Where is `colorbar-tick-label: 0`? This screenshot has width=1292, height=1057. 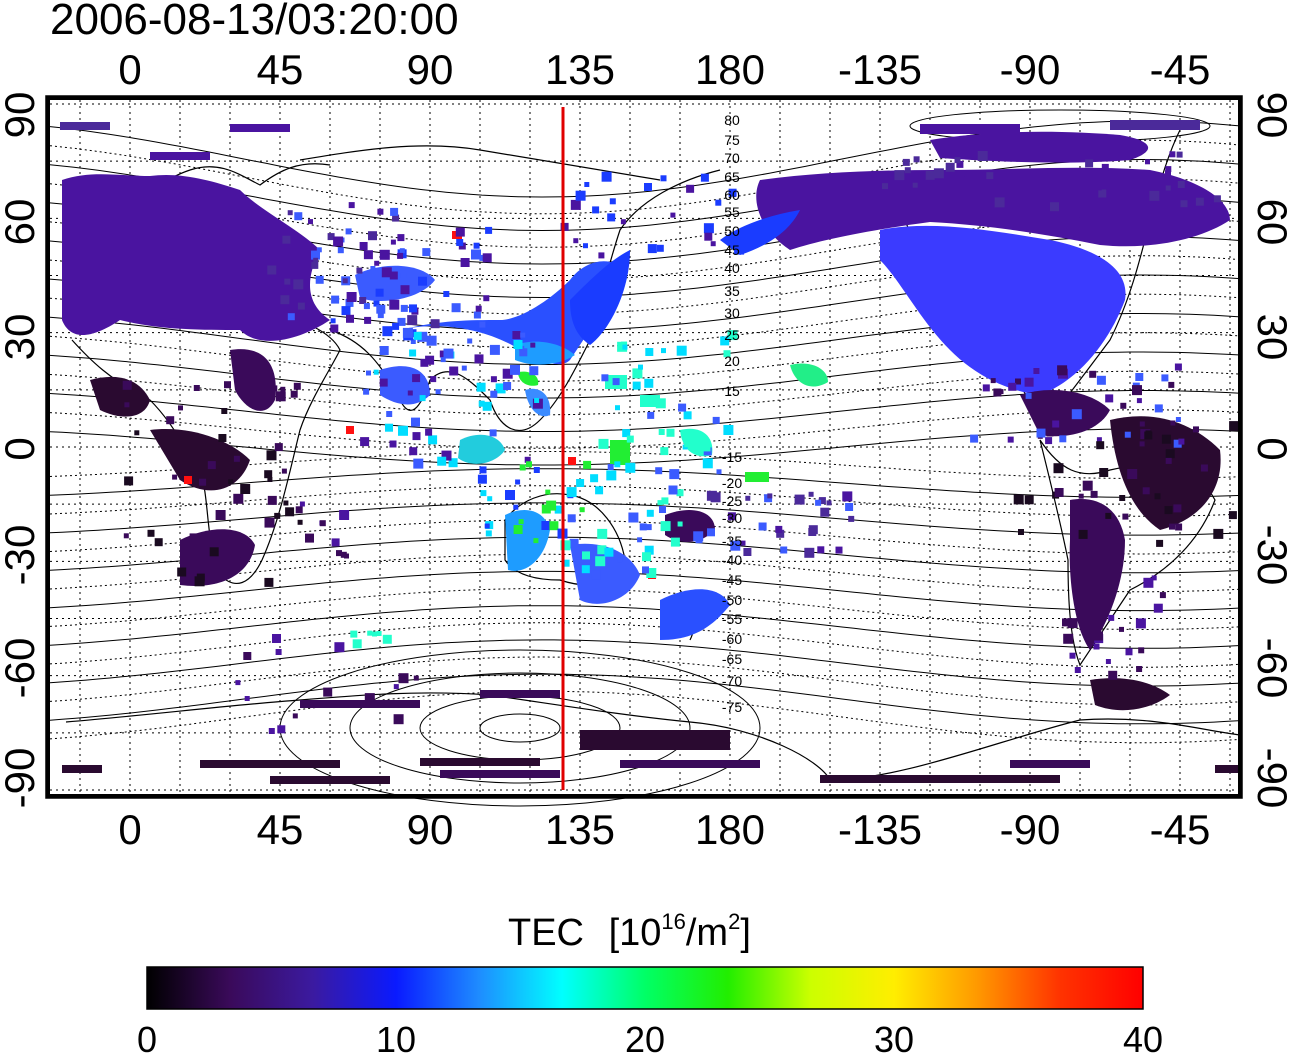 colorbar-tick-label: 0 is located at coordinates (147, 1038).